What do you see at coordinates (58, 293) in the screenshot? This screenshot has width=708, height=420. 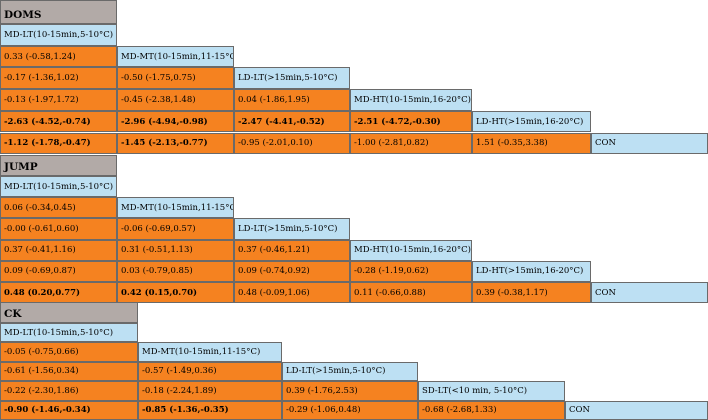 I see `comparison-cell: 0.48 (0.20,0.77)` at bounding box center [58, 293].